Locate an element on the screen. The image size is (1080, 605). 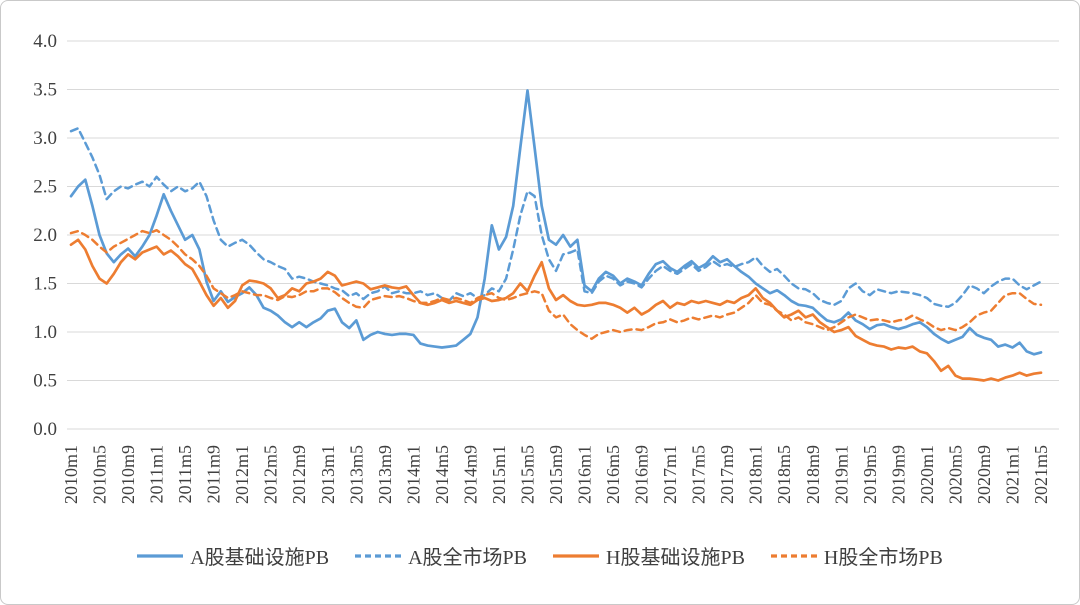
x-axis-tick-label: 2021m1 is located at coordinates (1012, 474).